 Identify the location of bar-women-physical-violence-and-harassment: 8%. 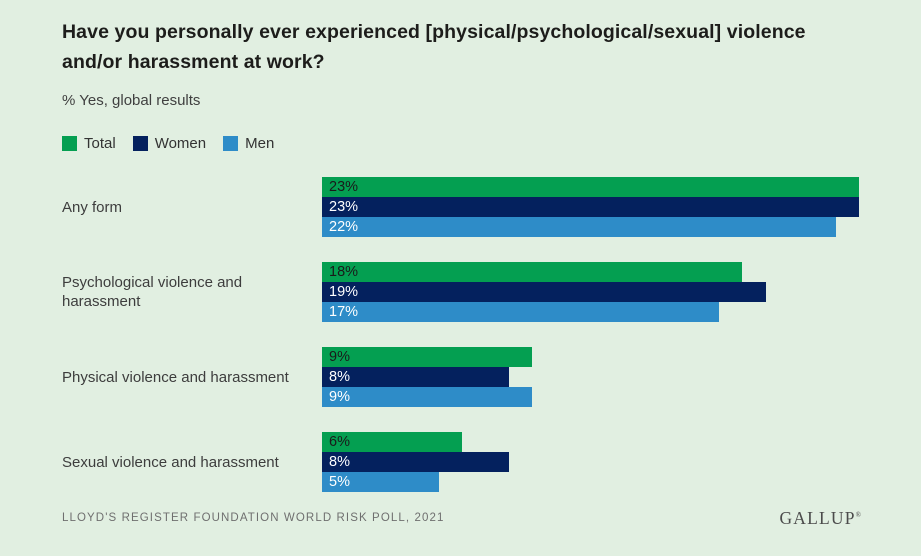
(415, 377).